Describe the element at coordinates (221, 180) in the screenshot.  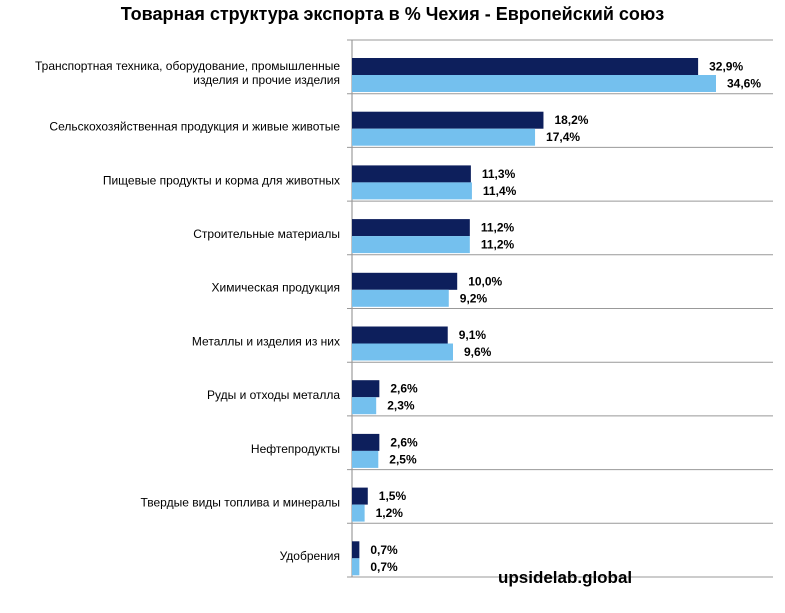
I see `category-label: Пищевые продукты и корма для животных` at that location.